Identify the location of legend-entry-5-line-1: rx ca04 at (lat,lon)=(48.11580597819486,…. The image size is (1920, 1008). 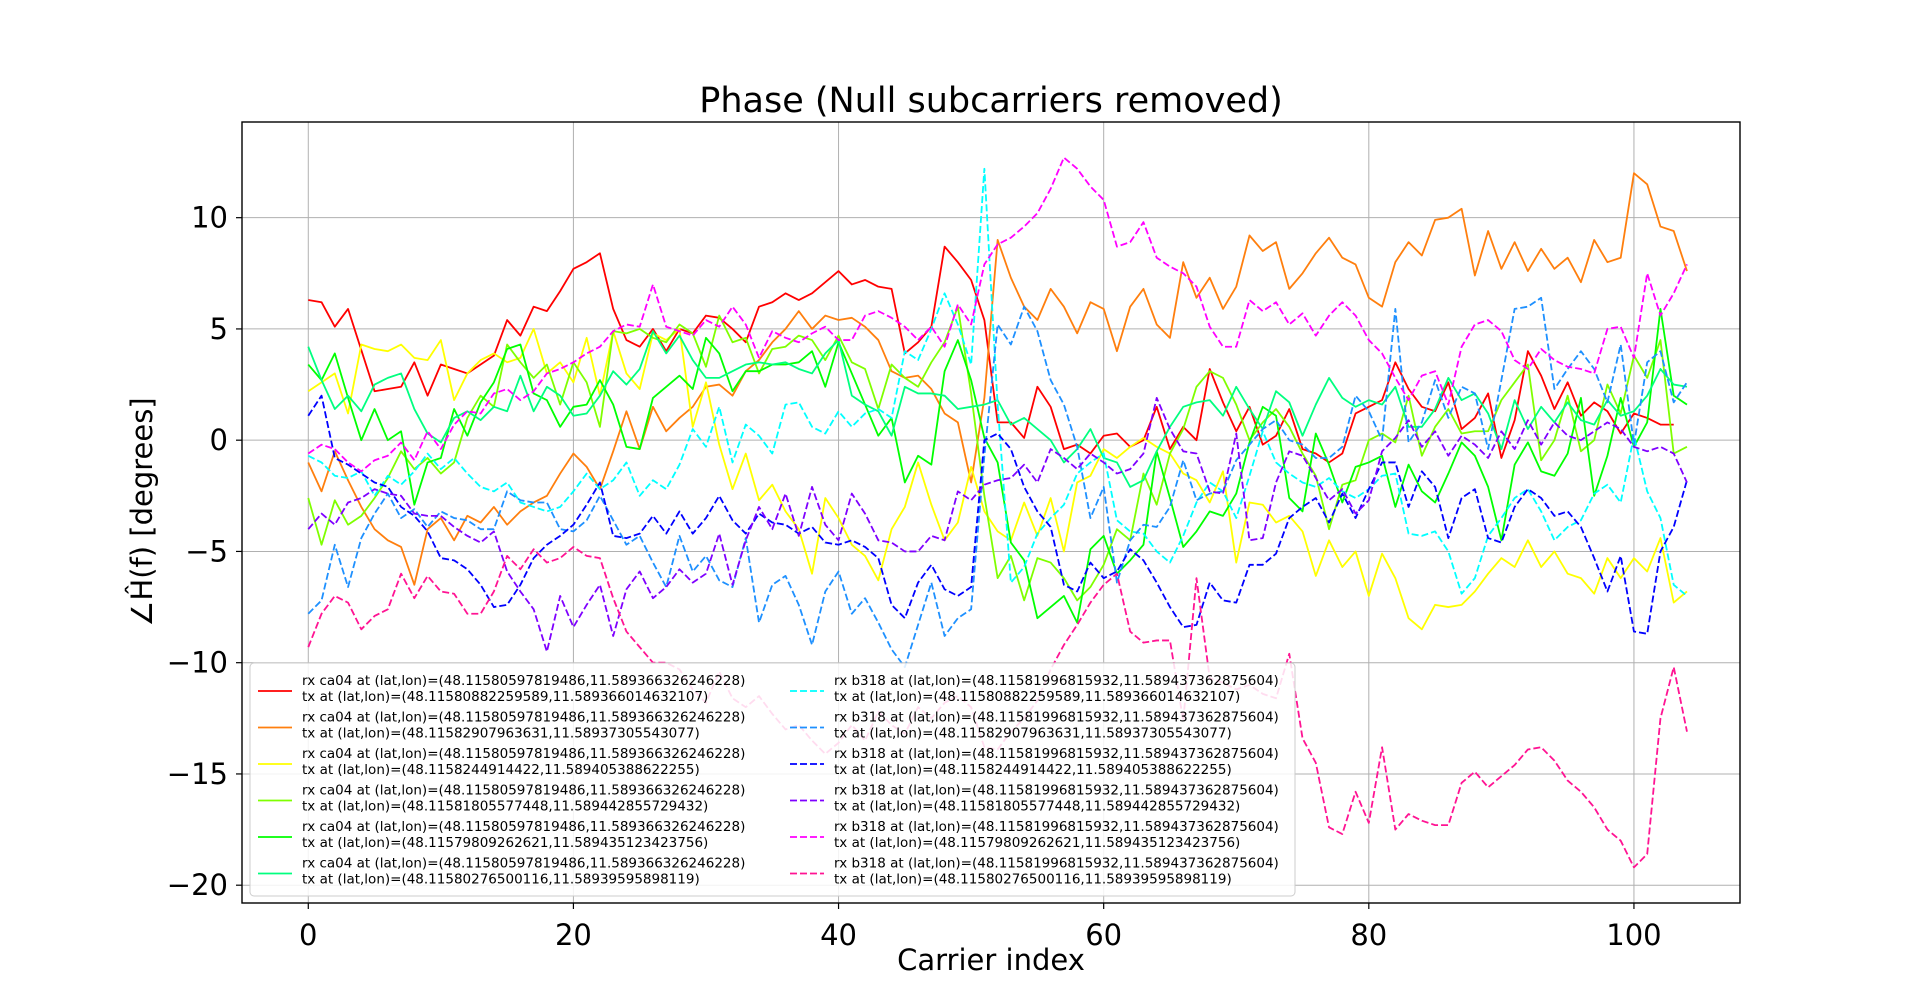
(523, 827).